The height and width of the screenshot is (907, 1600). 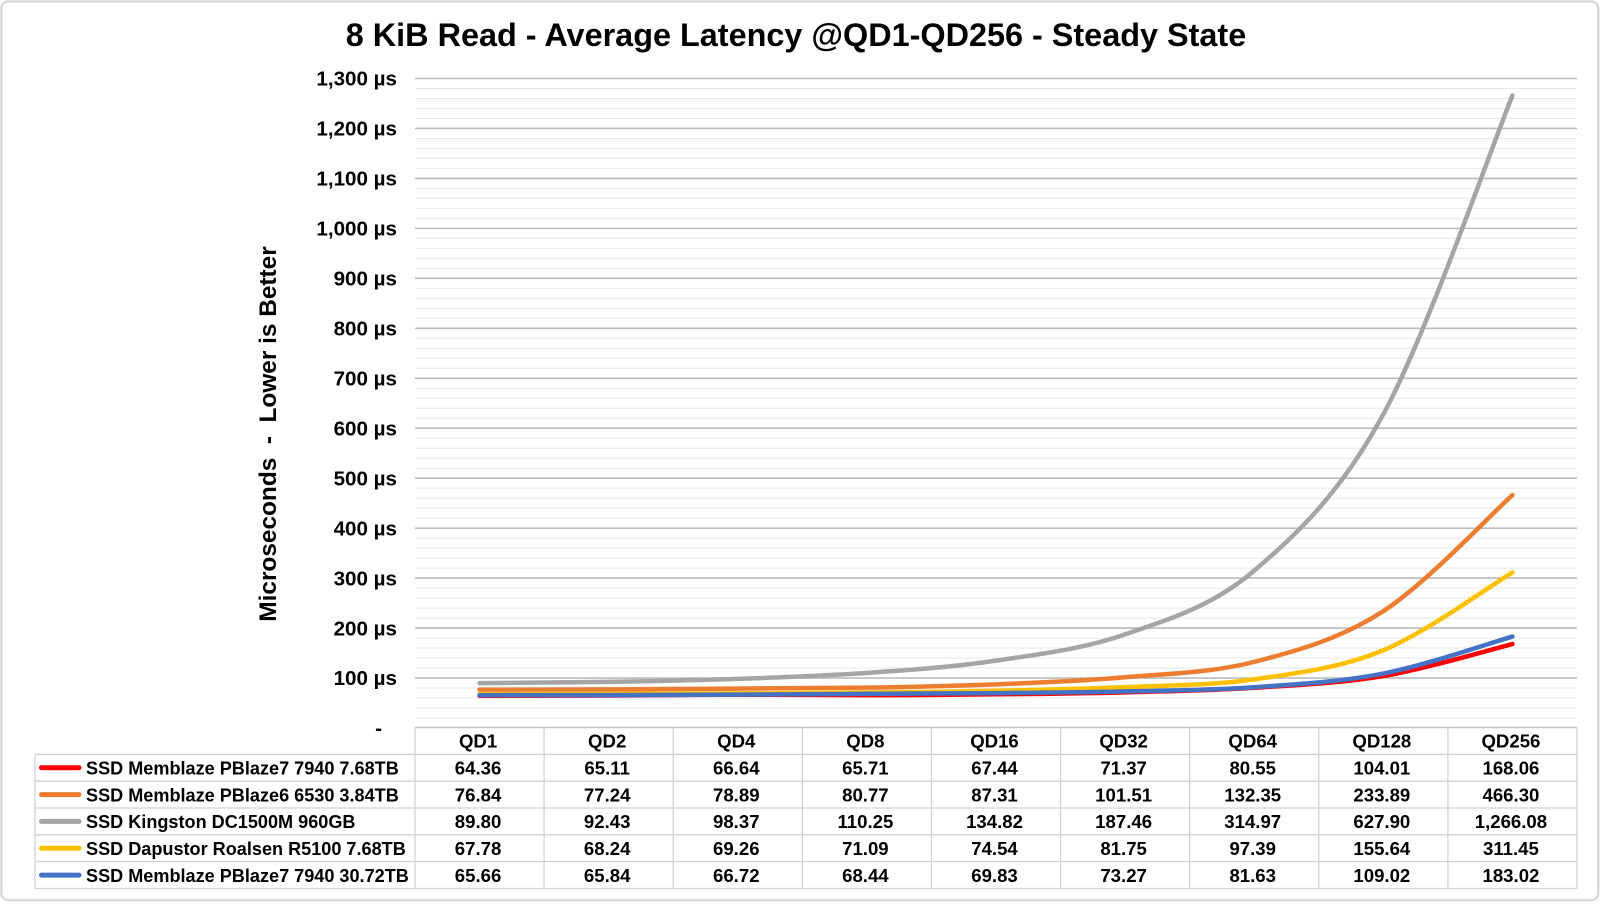 What do you see at coordinates (220, 822) in the screenshot?
I see `svg-text: SSD Kingston DC1500M 960GB` at bounding box center [220, 822].